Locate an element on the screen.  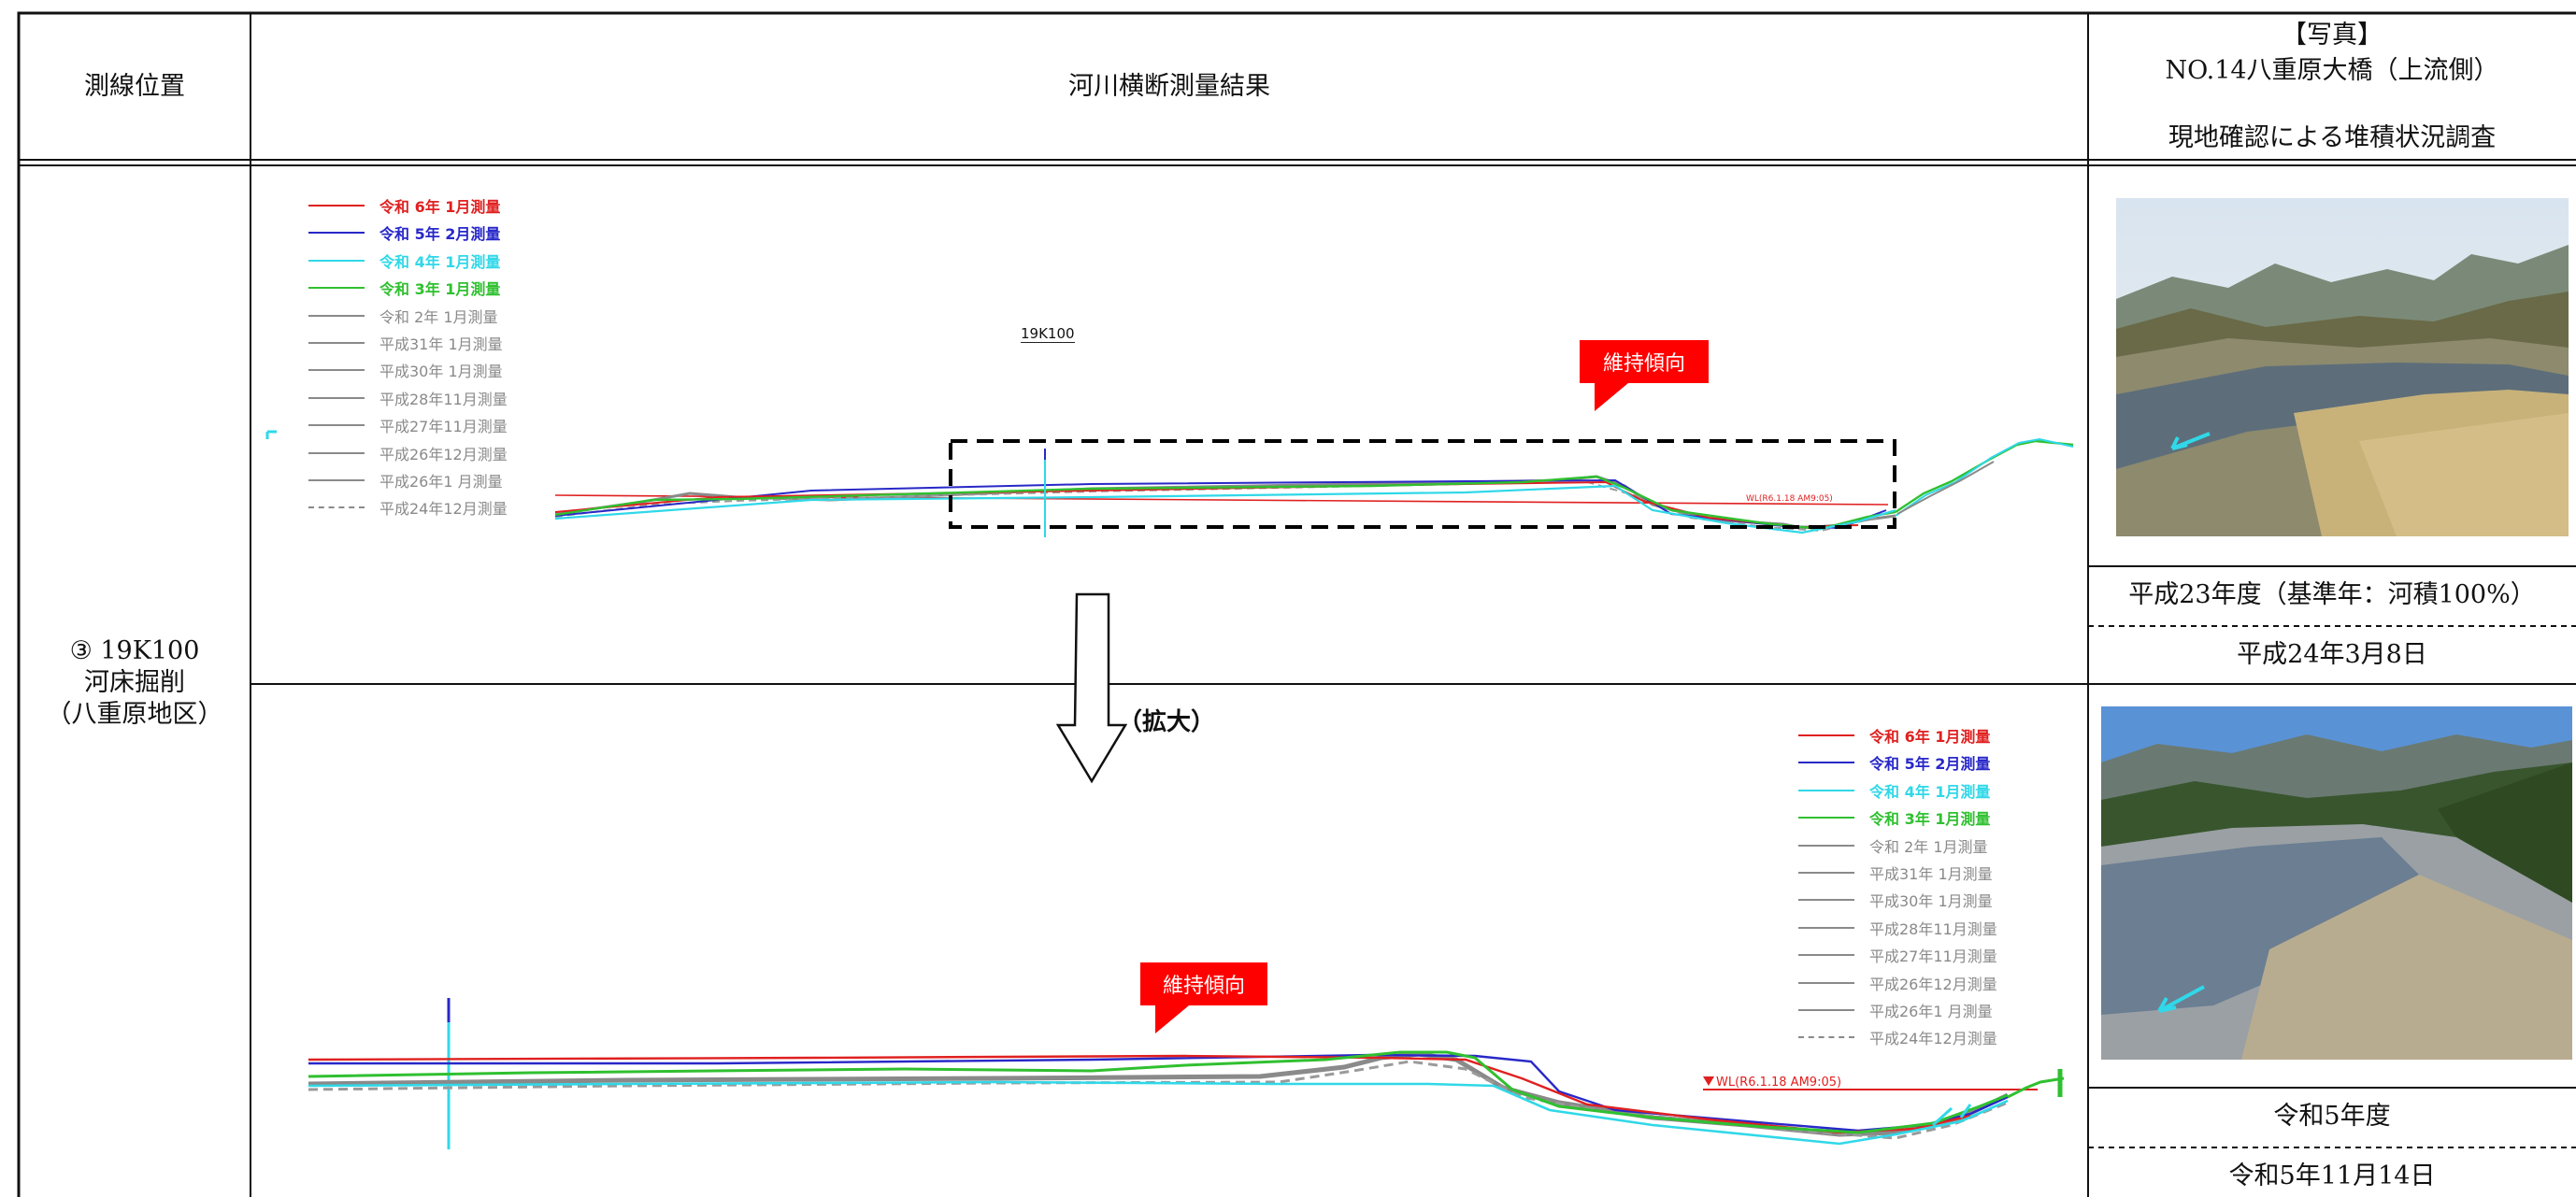
location-cell: ③ 19K100 河床掘削 （八重原地区） is located at coordinates (135, 683).